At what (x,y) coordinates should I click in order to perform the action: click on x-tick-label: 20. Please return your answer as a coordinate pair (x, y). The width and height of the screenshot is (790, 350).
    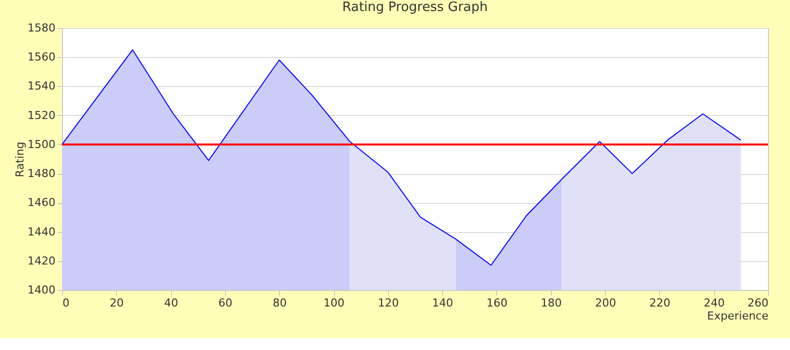
    Looking at the image, I should click on (117, 303).